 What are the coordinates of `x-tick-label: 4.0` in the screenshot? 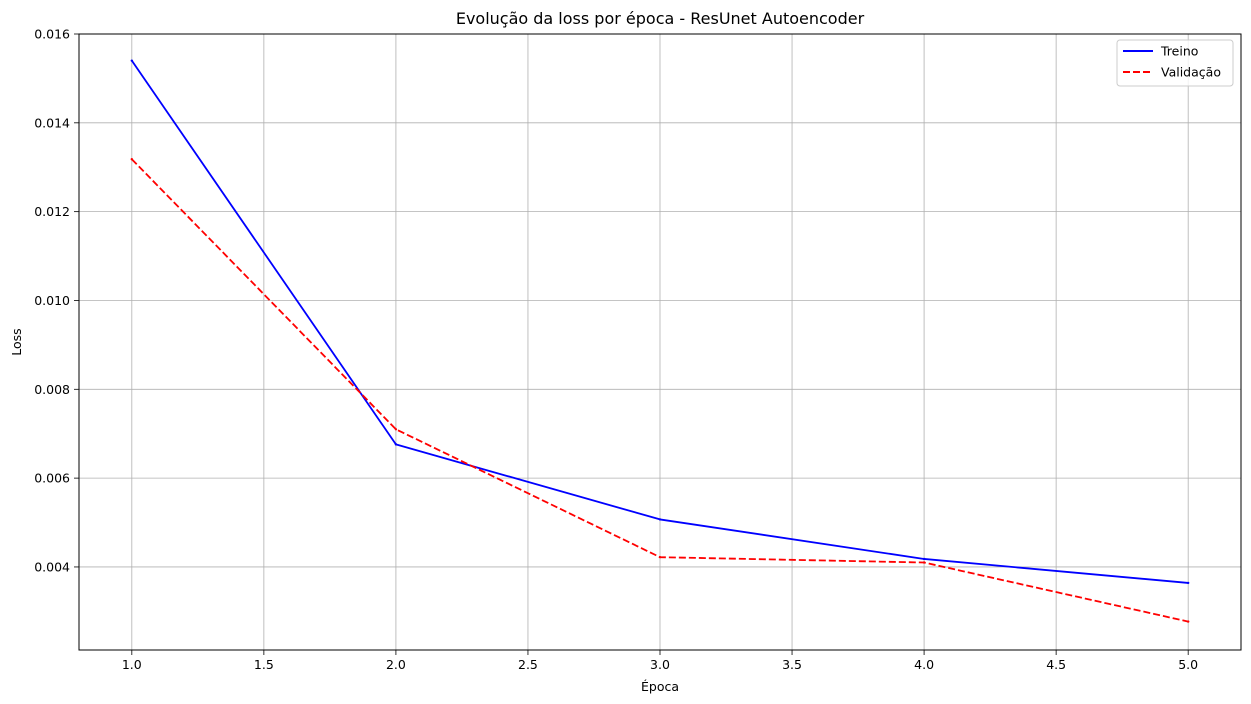 It's located at (924, 664).